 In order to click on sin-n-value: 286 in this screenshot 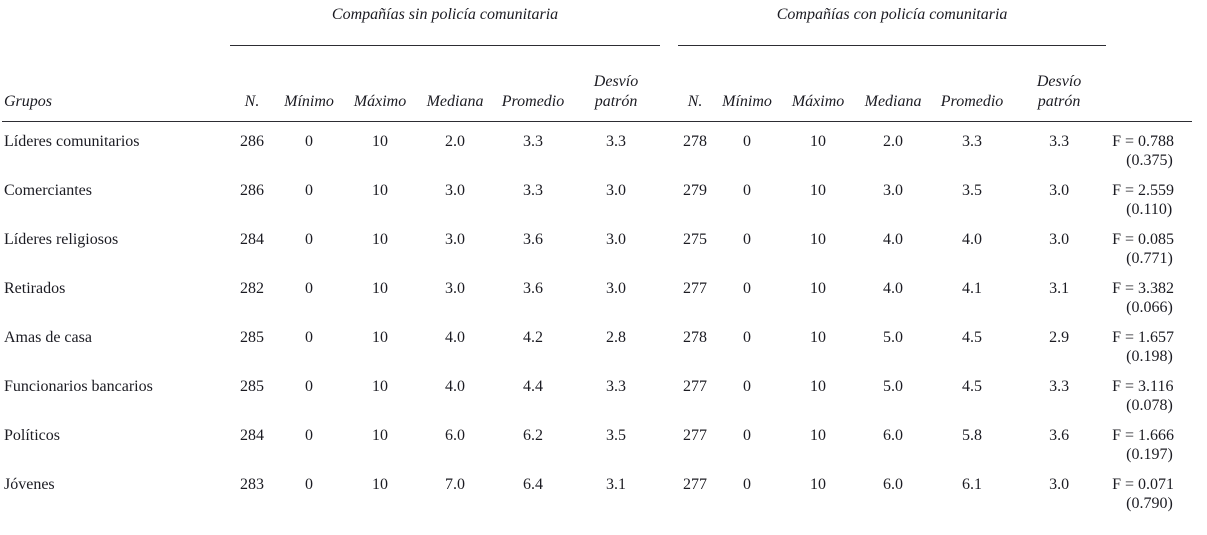, I will do `click(252, 141)`.